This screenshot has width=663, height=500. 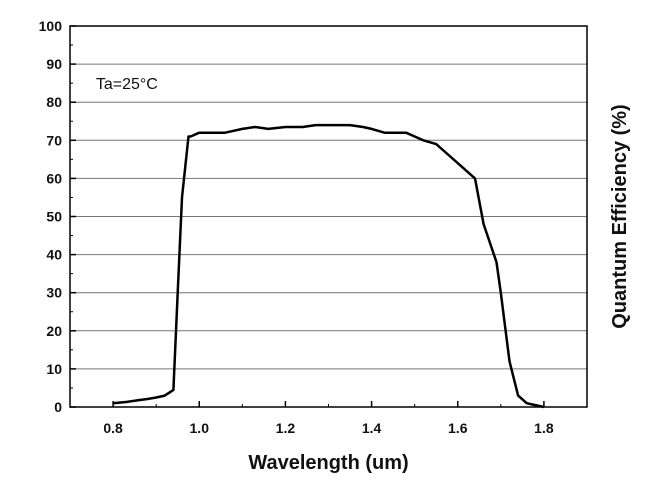 I want to click on x-tick-label: 1.8, so click(x=544, y=428).